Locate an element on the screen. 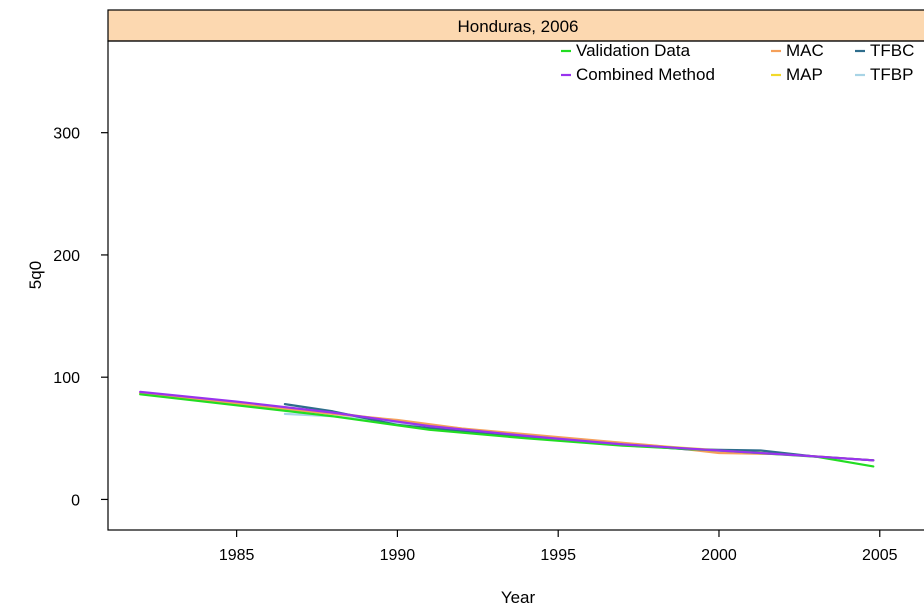  panel-strip is located at coordinates (515, 25).